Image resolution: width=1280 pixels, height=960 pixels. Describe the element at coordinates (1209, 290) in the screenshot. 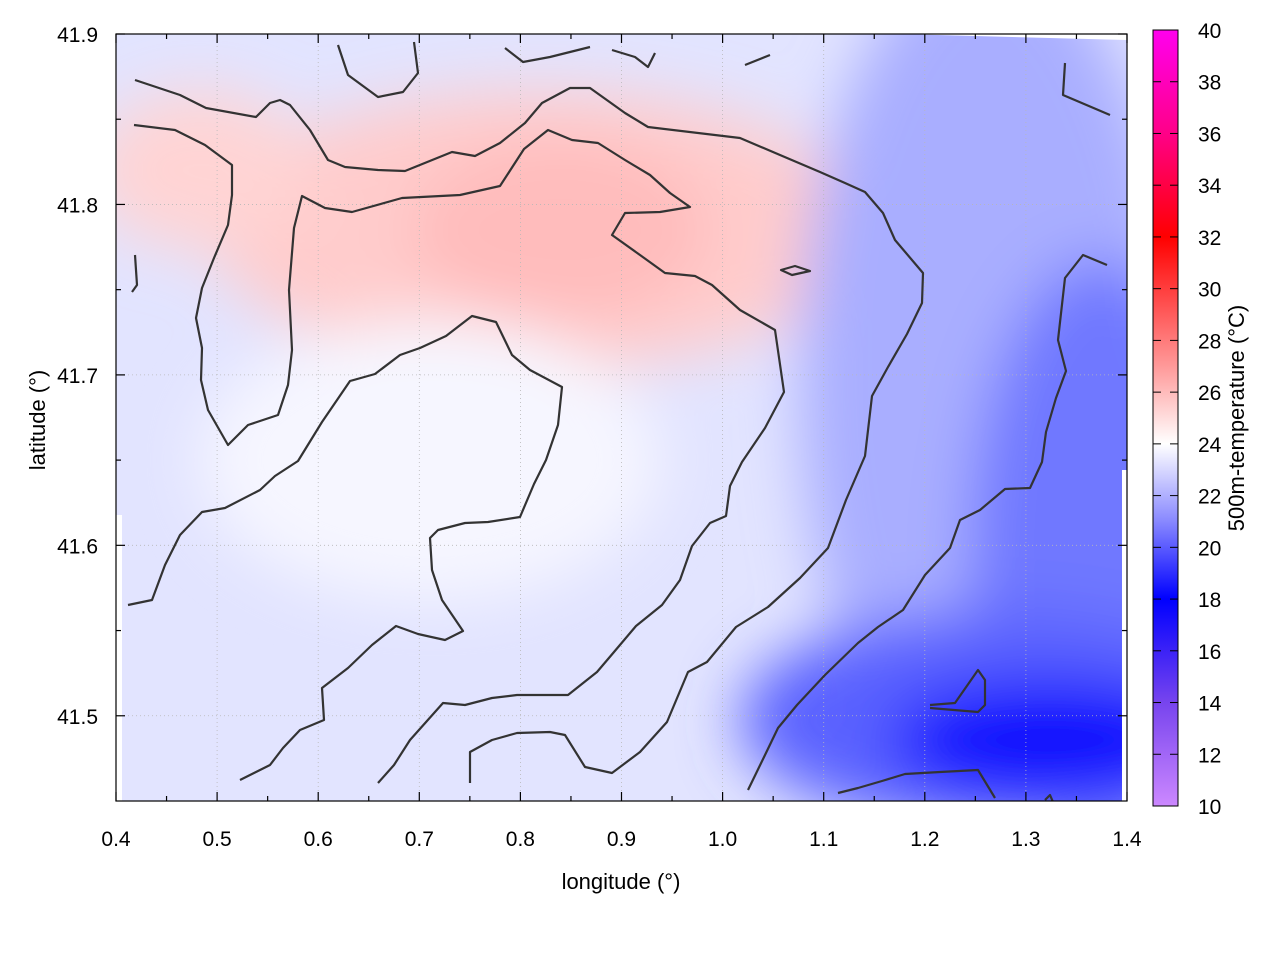

I see `colorbar-tick-label: 30` at that location.